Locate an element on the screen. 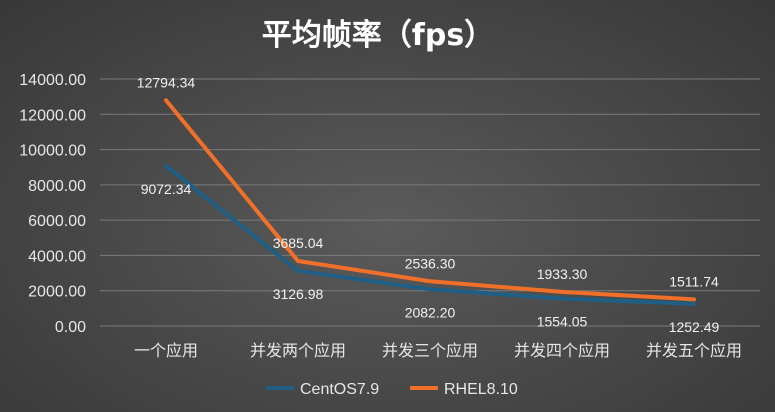 The width and height of the screenshot is (775, 412). data-label: 3126.98 is located at coordinates (298, 294).